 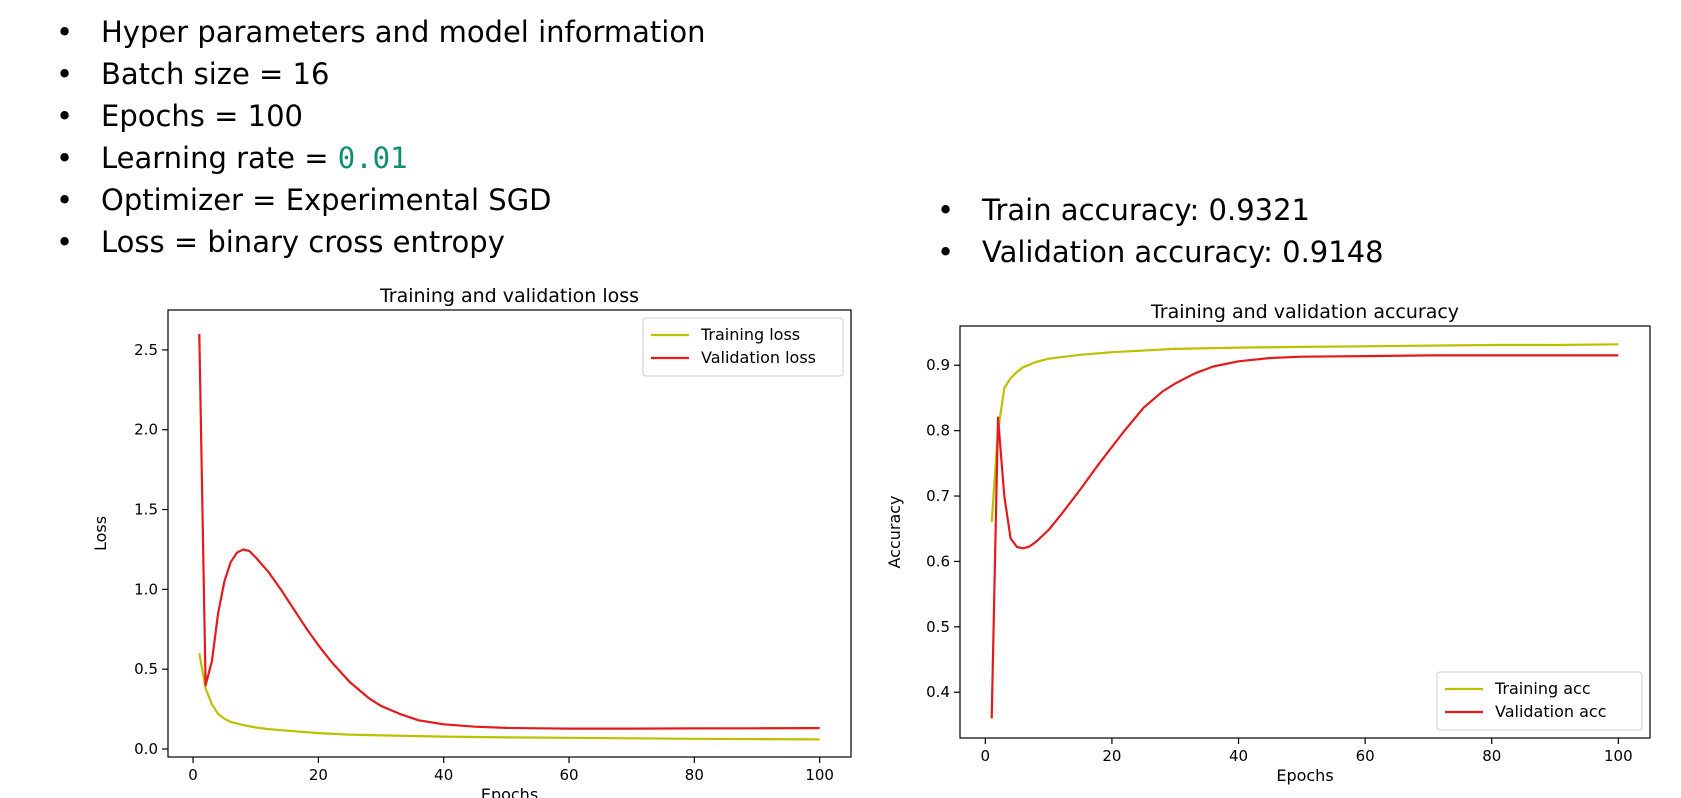 What do you see at coordinates (372, 158) in the screenshot?
I see `learning-rate-value: 0.01` at bounding box center [372, 158].